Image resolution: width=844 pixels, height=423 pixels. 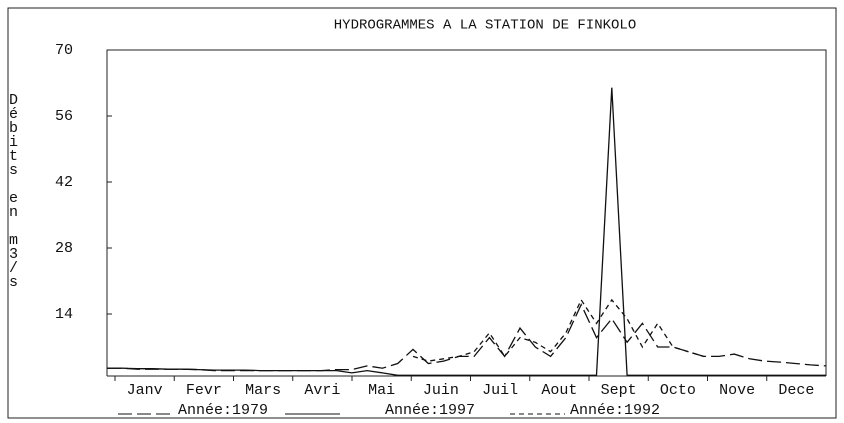 I want to click on x-tick-label: Octo, so click(x=678, y=390).